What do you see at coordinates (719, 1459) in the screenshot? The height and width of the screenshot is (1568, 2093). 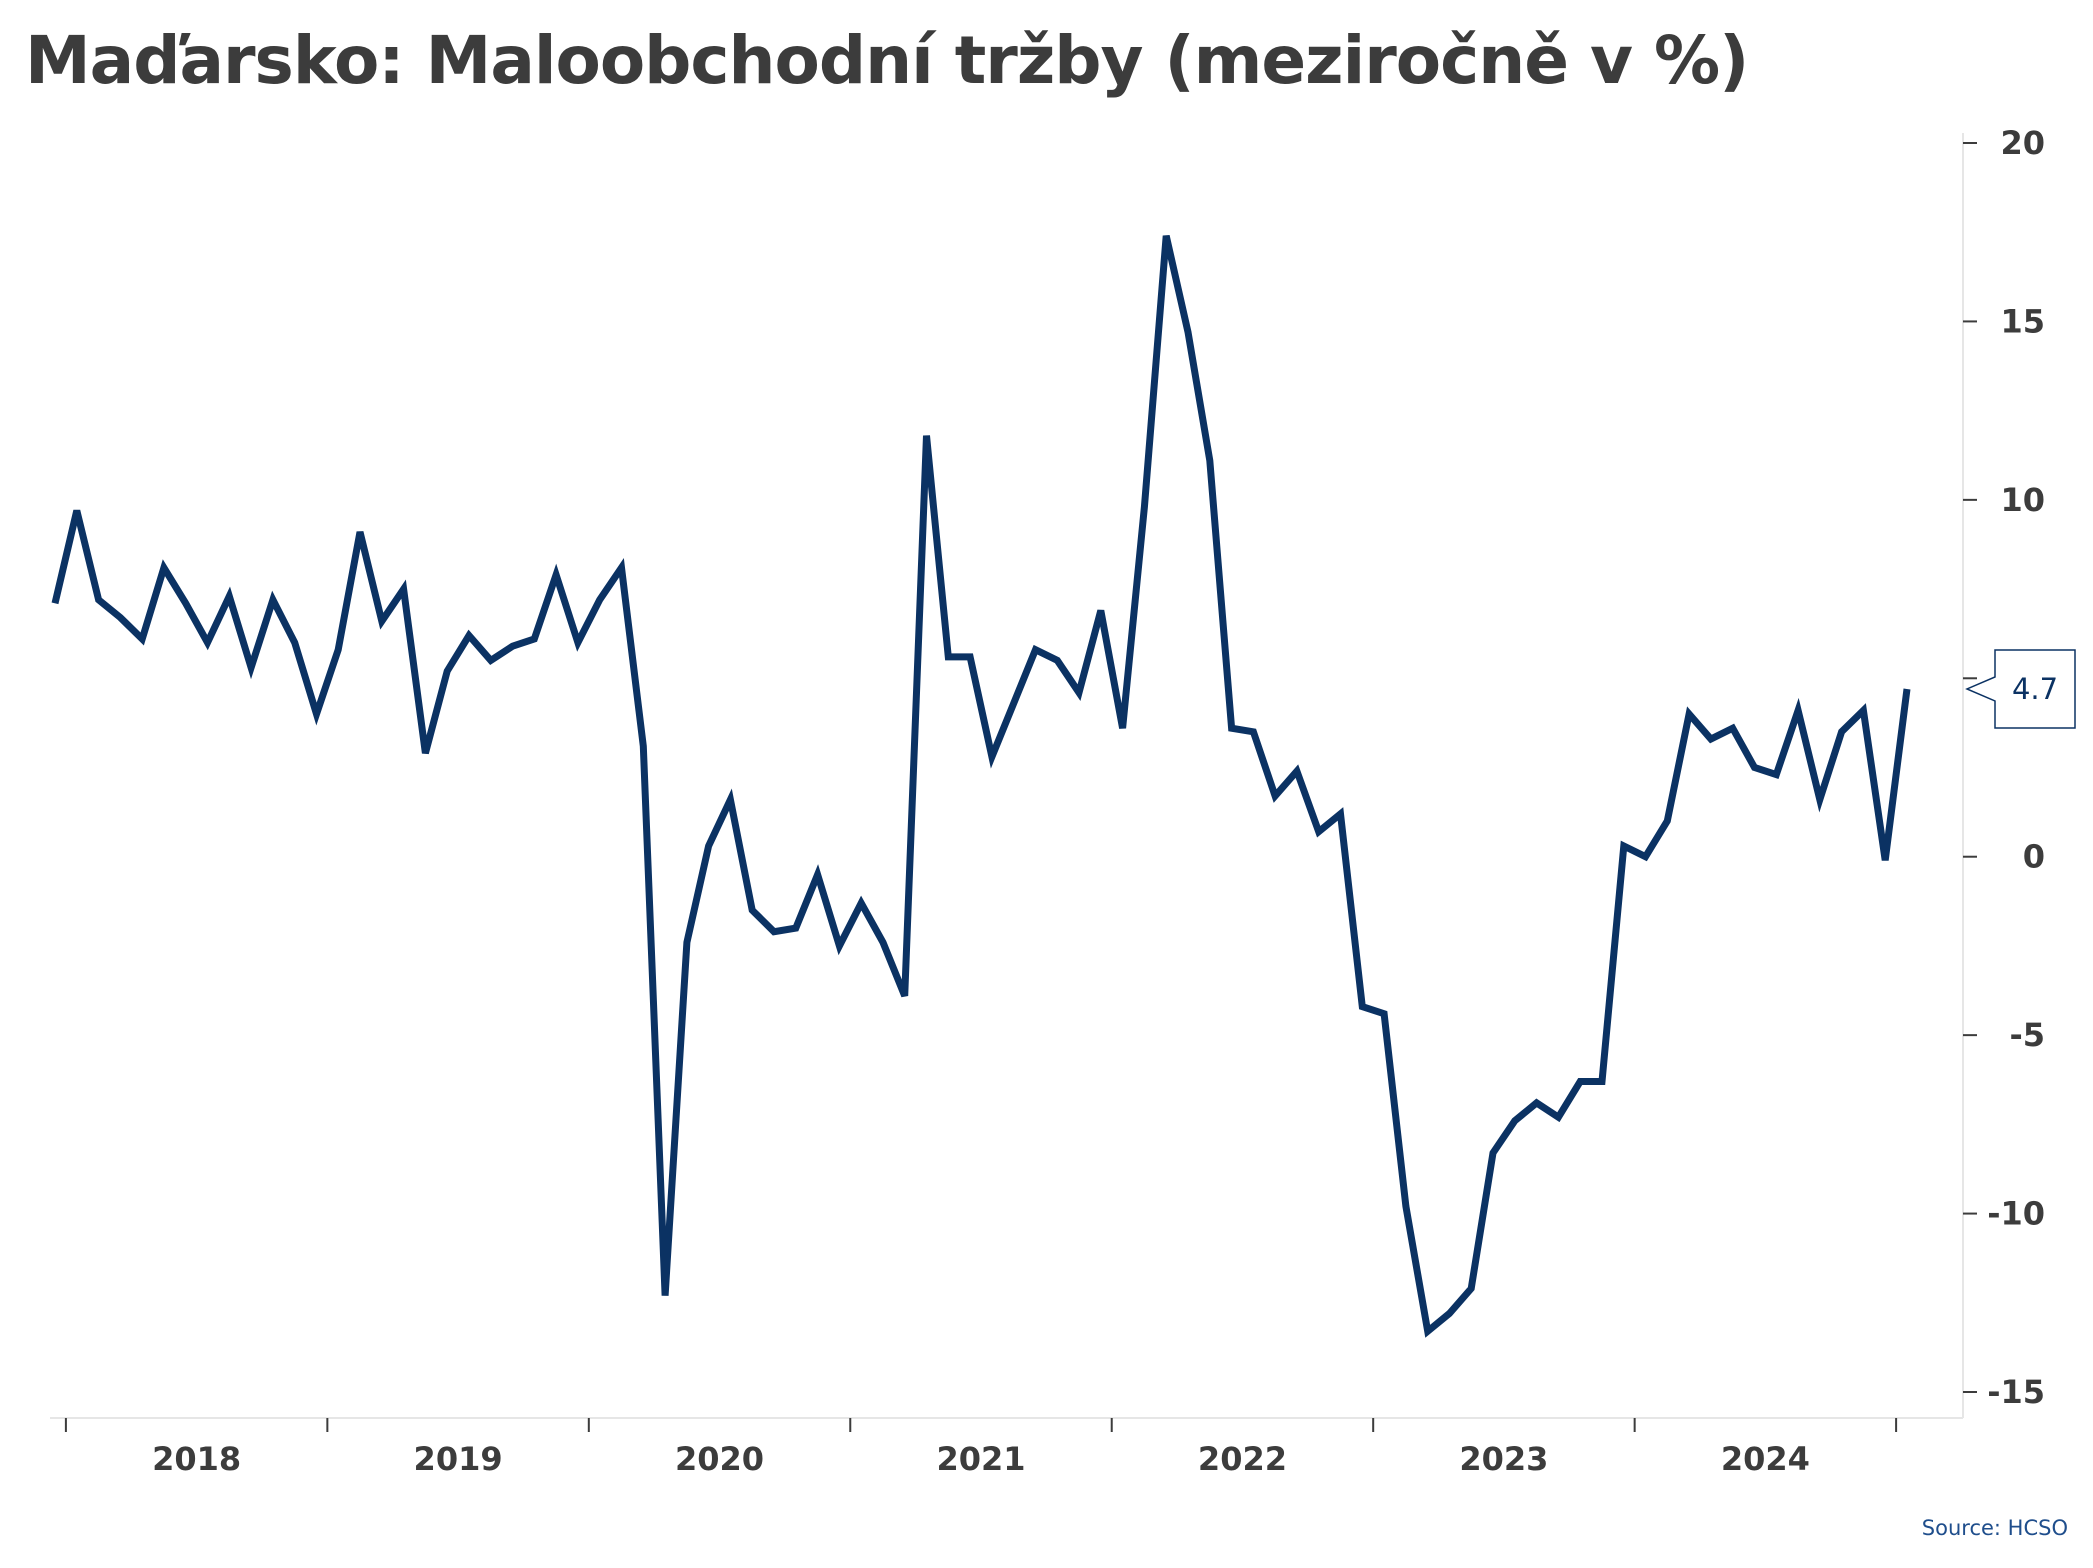 I see `x-tick-label: 2020` at bounding box center [719, 1459].